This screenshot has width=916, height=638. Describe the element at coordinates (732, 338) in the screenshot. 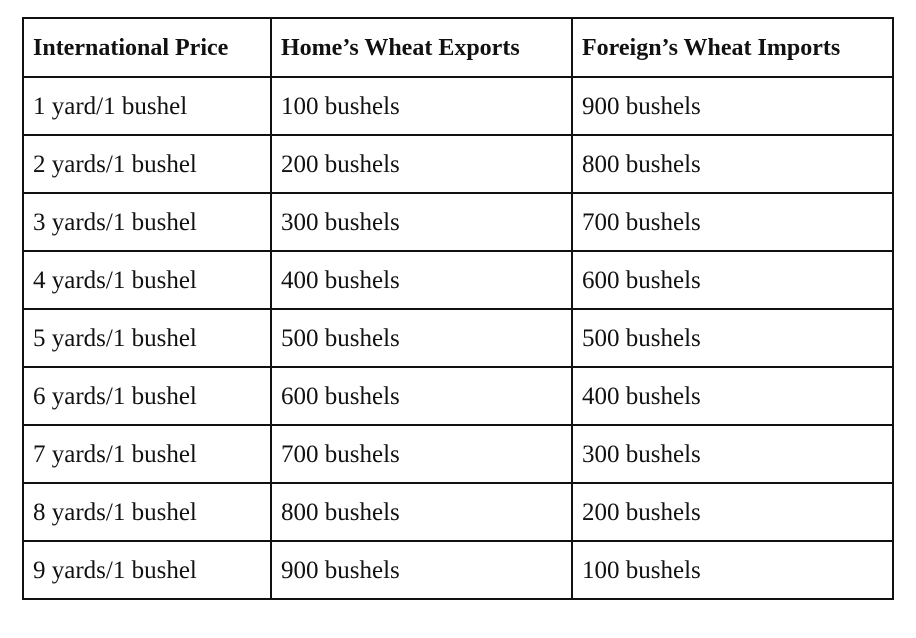

I see `cell-foreign-wheat-imports: 500 bushels` at that location.